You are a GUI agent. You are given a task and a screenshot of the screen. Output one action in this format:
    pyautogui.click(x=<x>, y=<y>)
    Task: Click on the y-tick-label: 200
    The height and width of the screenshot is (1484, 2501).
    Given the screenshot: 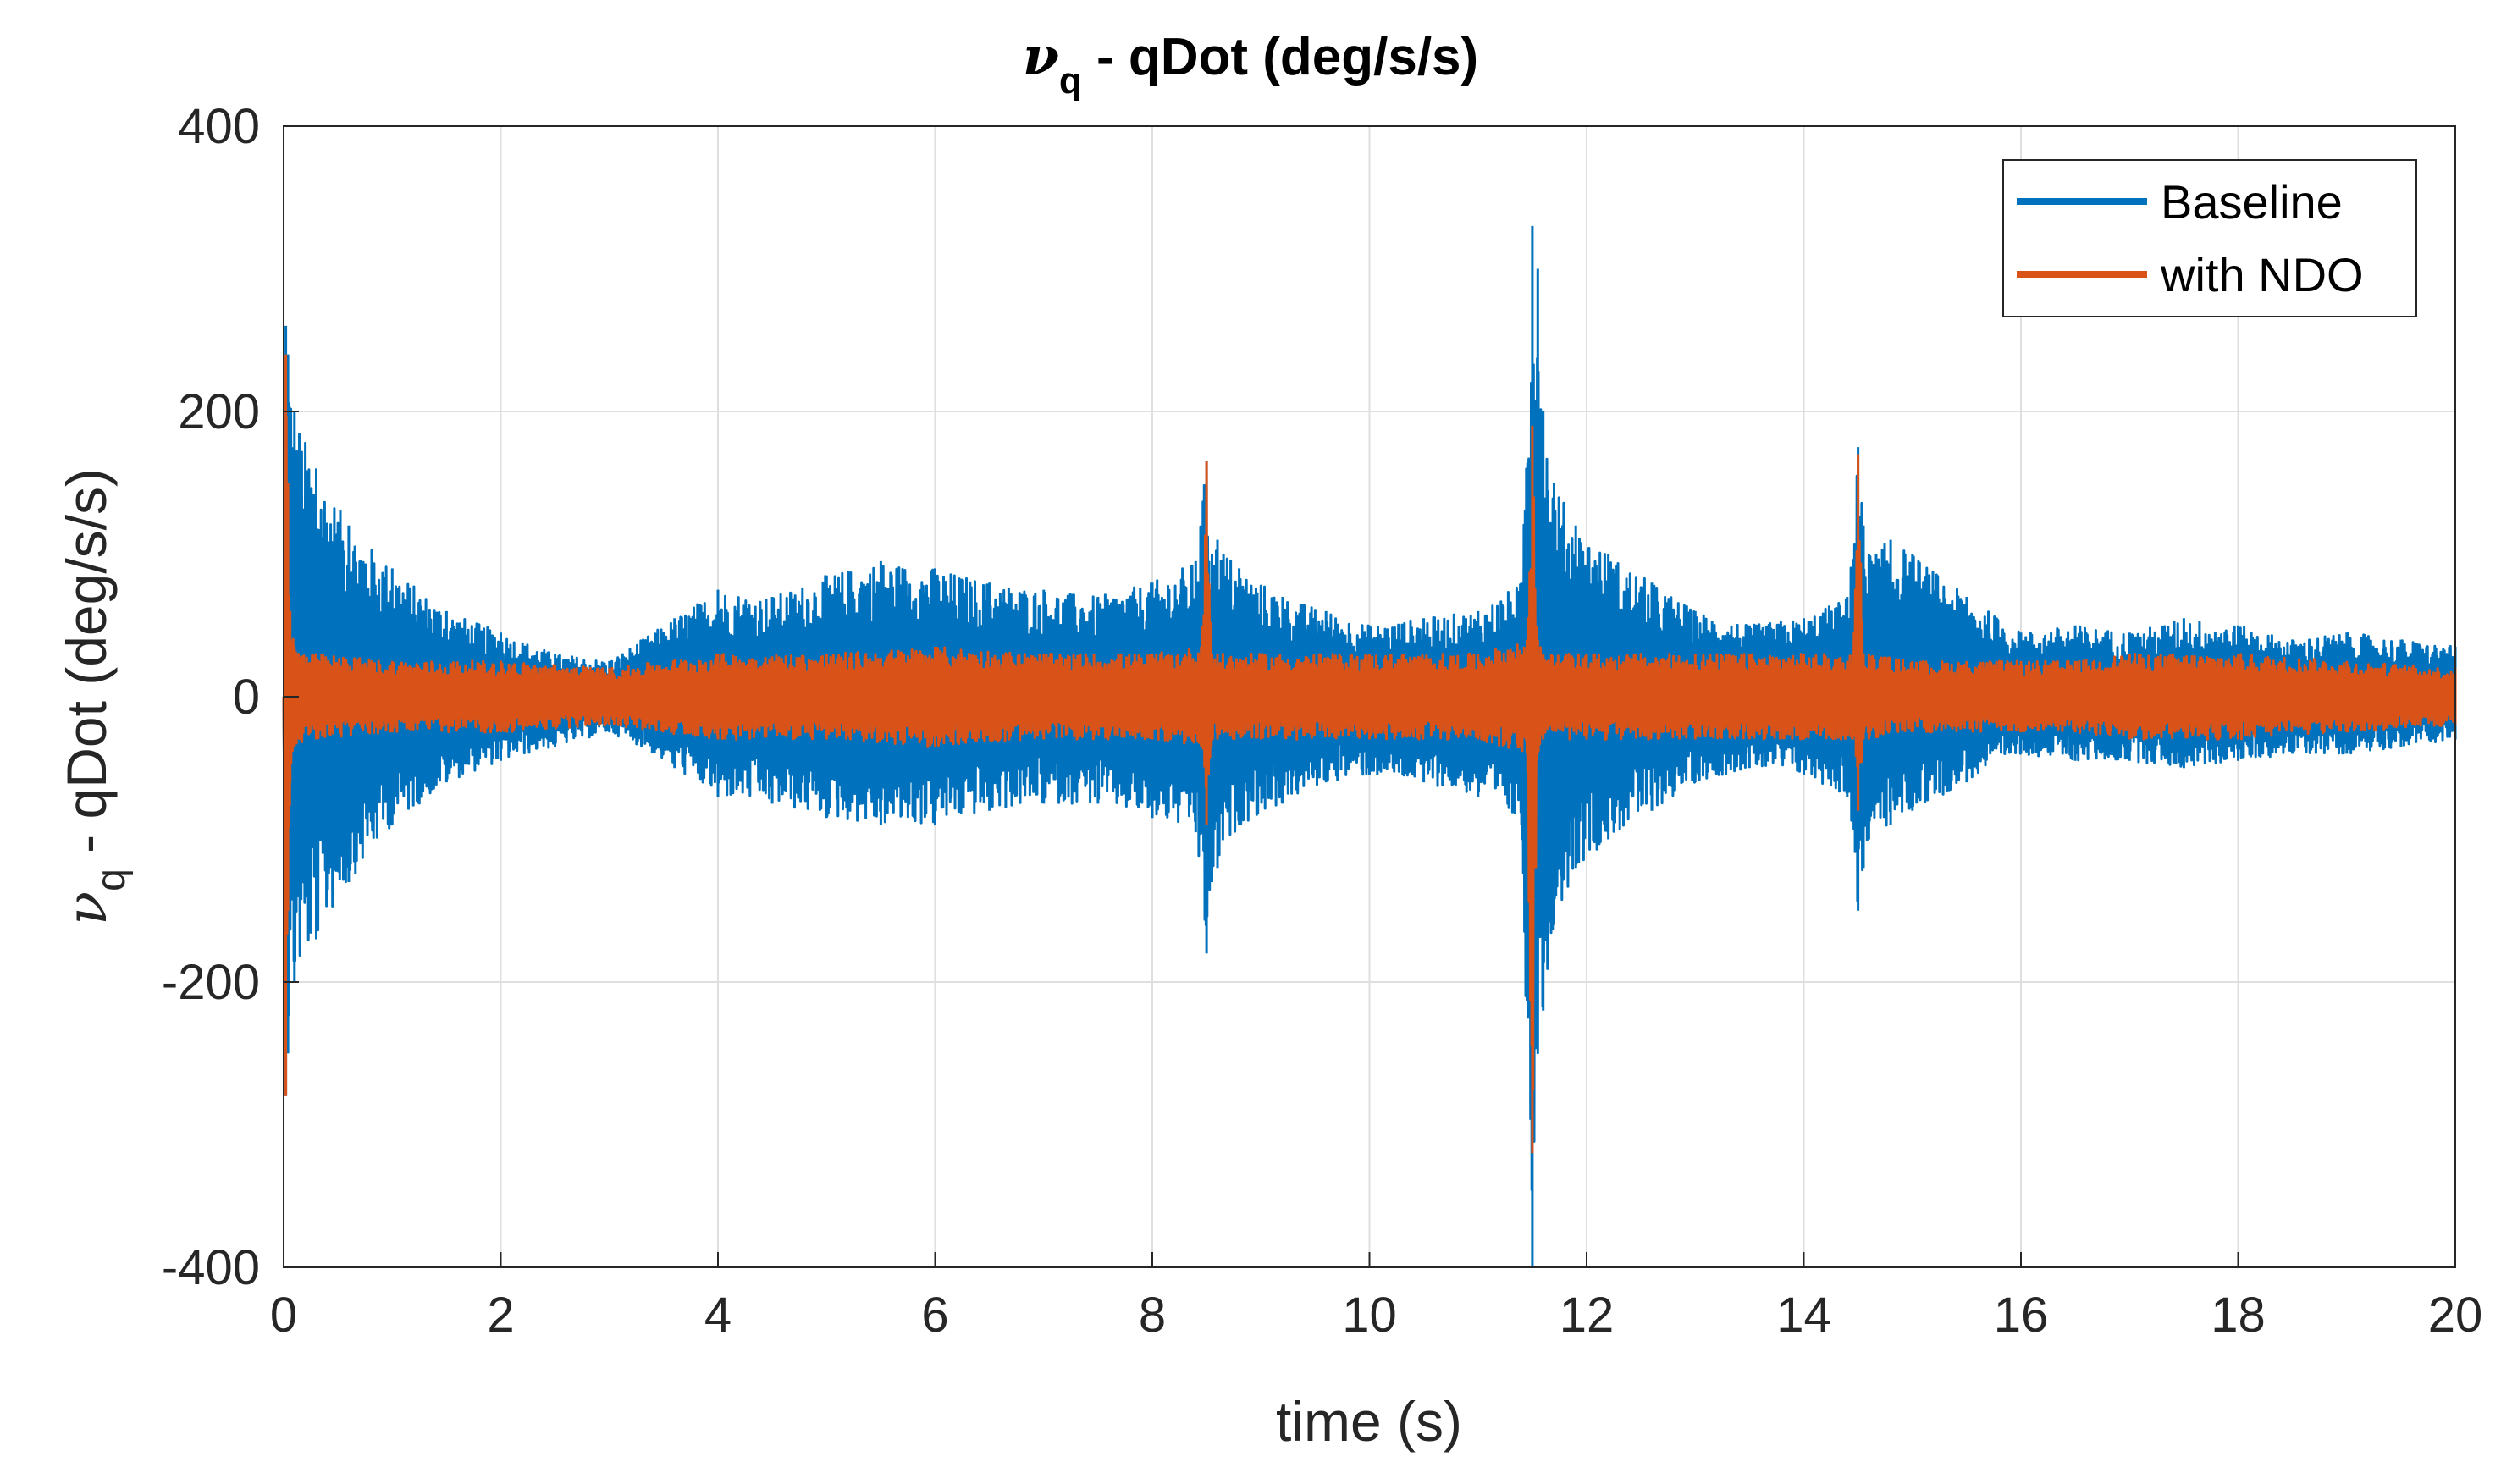 What is the action you would take?
    pyautogui.click(x=219, y=411)
    